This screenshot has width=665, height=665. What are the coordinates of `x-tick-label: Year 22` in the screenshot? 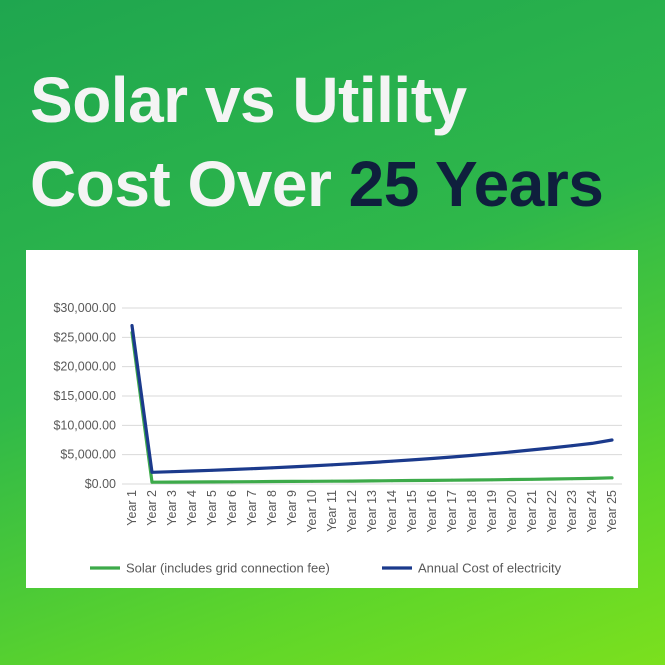 It's located at (552, 511).